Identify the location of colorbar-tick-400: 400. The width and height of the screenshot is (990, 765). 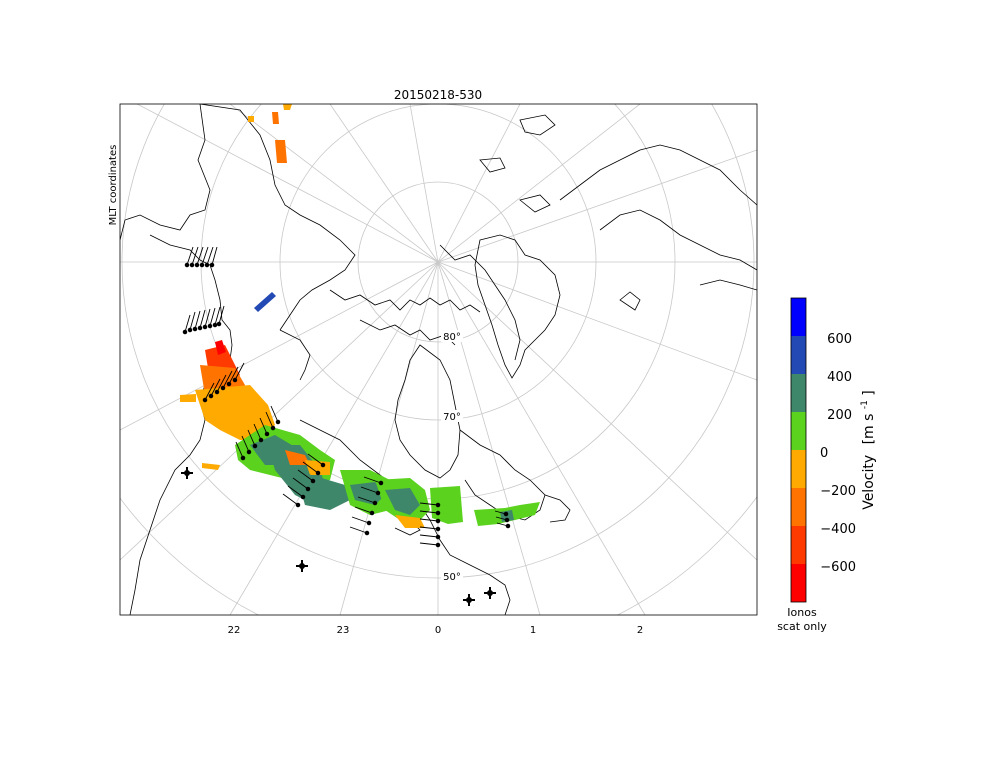
(839, 377).